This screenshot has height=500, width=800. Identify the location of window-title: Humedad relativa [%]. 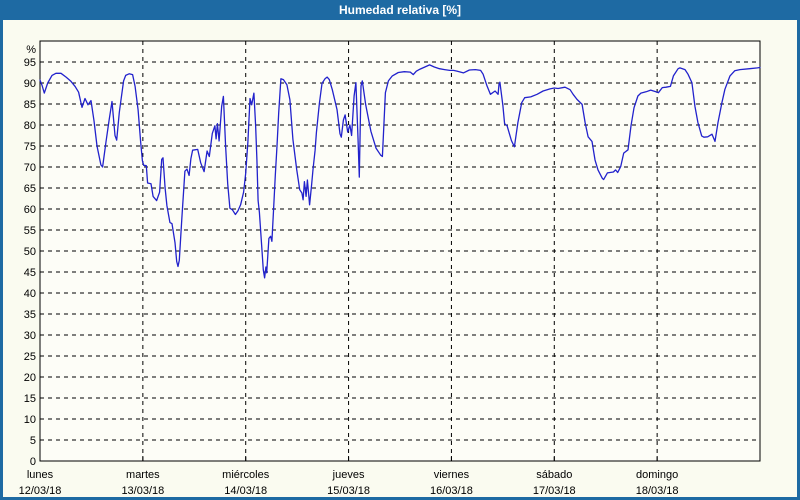
(400, 10).